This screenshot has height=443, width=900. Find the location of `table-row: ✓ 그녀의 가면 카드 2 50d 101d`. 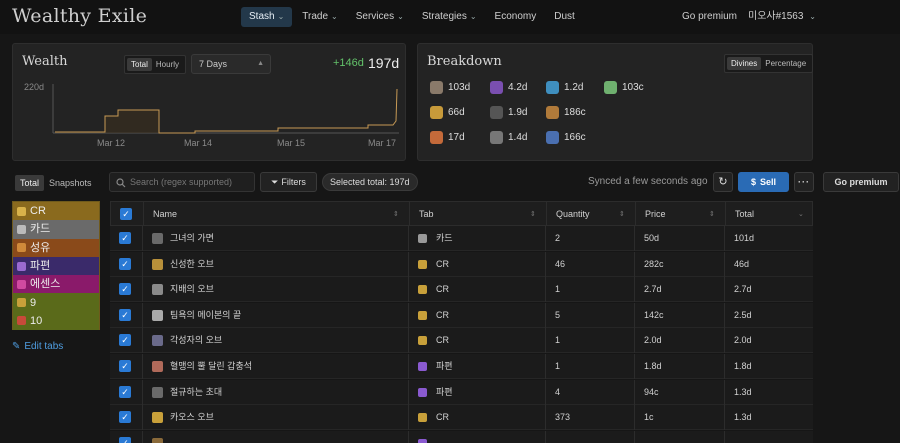

table-row: ✓ 그녀의 가면 카드 2 50d 101d is located at coordinates (461, 238).